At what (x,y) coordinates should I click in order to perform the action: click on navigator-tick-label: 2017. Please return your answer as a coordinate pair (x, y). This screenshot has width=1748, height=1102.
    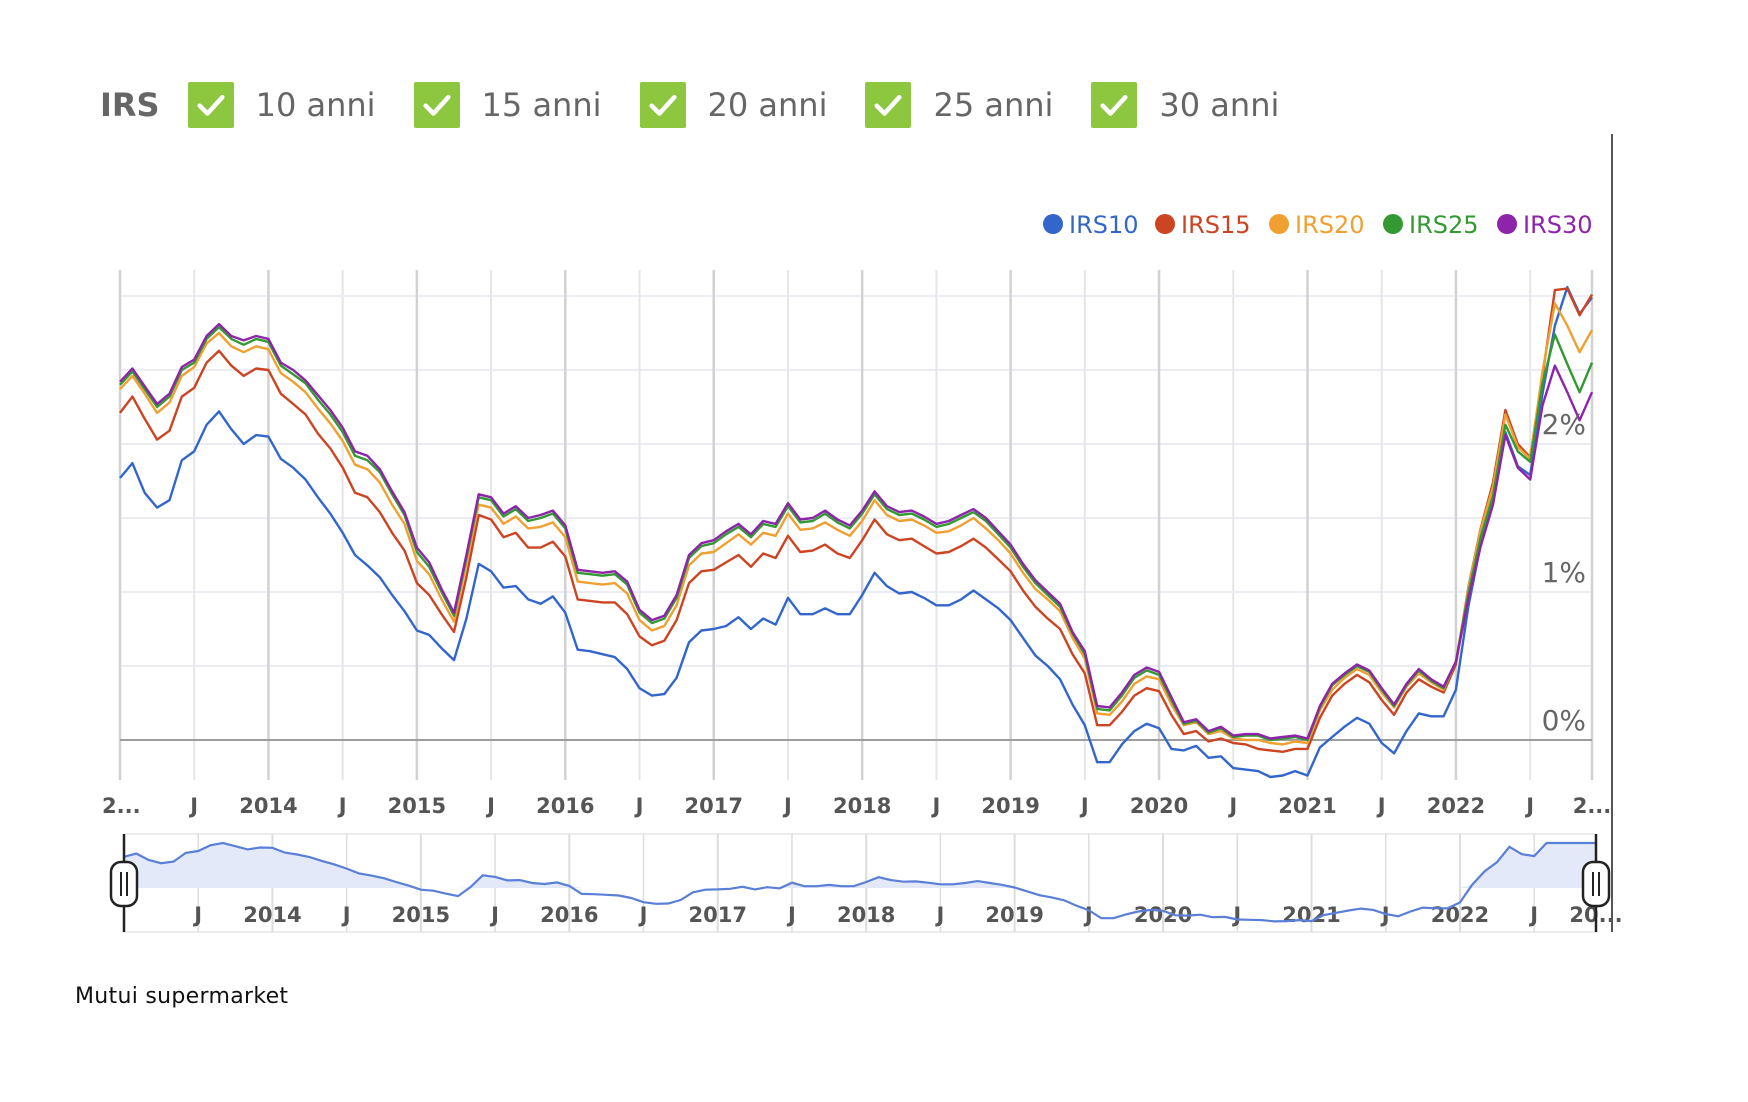
    Looking at the image, I should click on (718, 915).